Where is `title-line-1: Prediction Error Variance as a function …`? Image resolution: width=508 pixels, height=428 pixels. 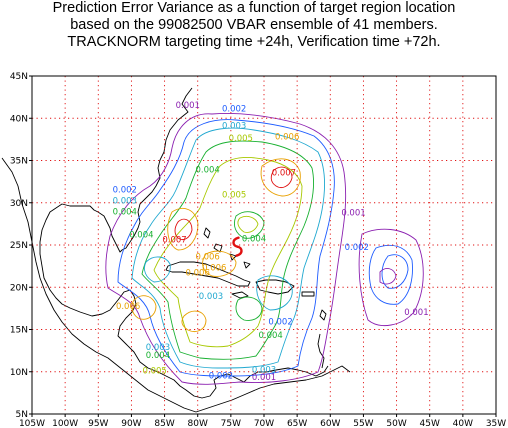 title-line-1: Prediction Error Variance as a function … is located at coordinates (254, 8).